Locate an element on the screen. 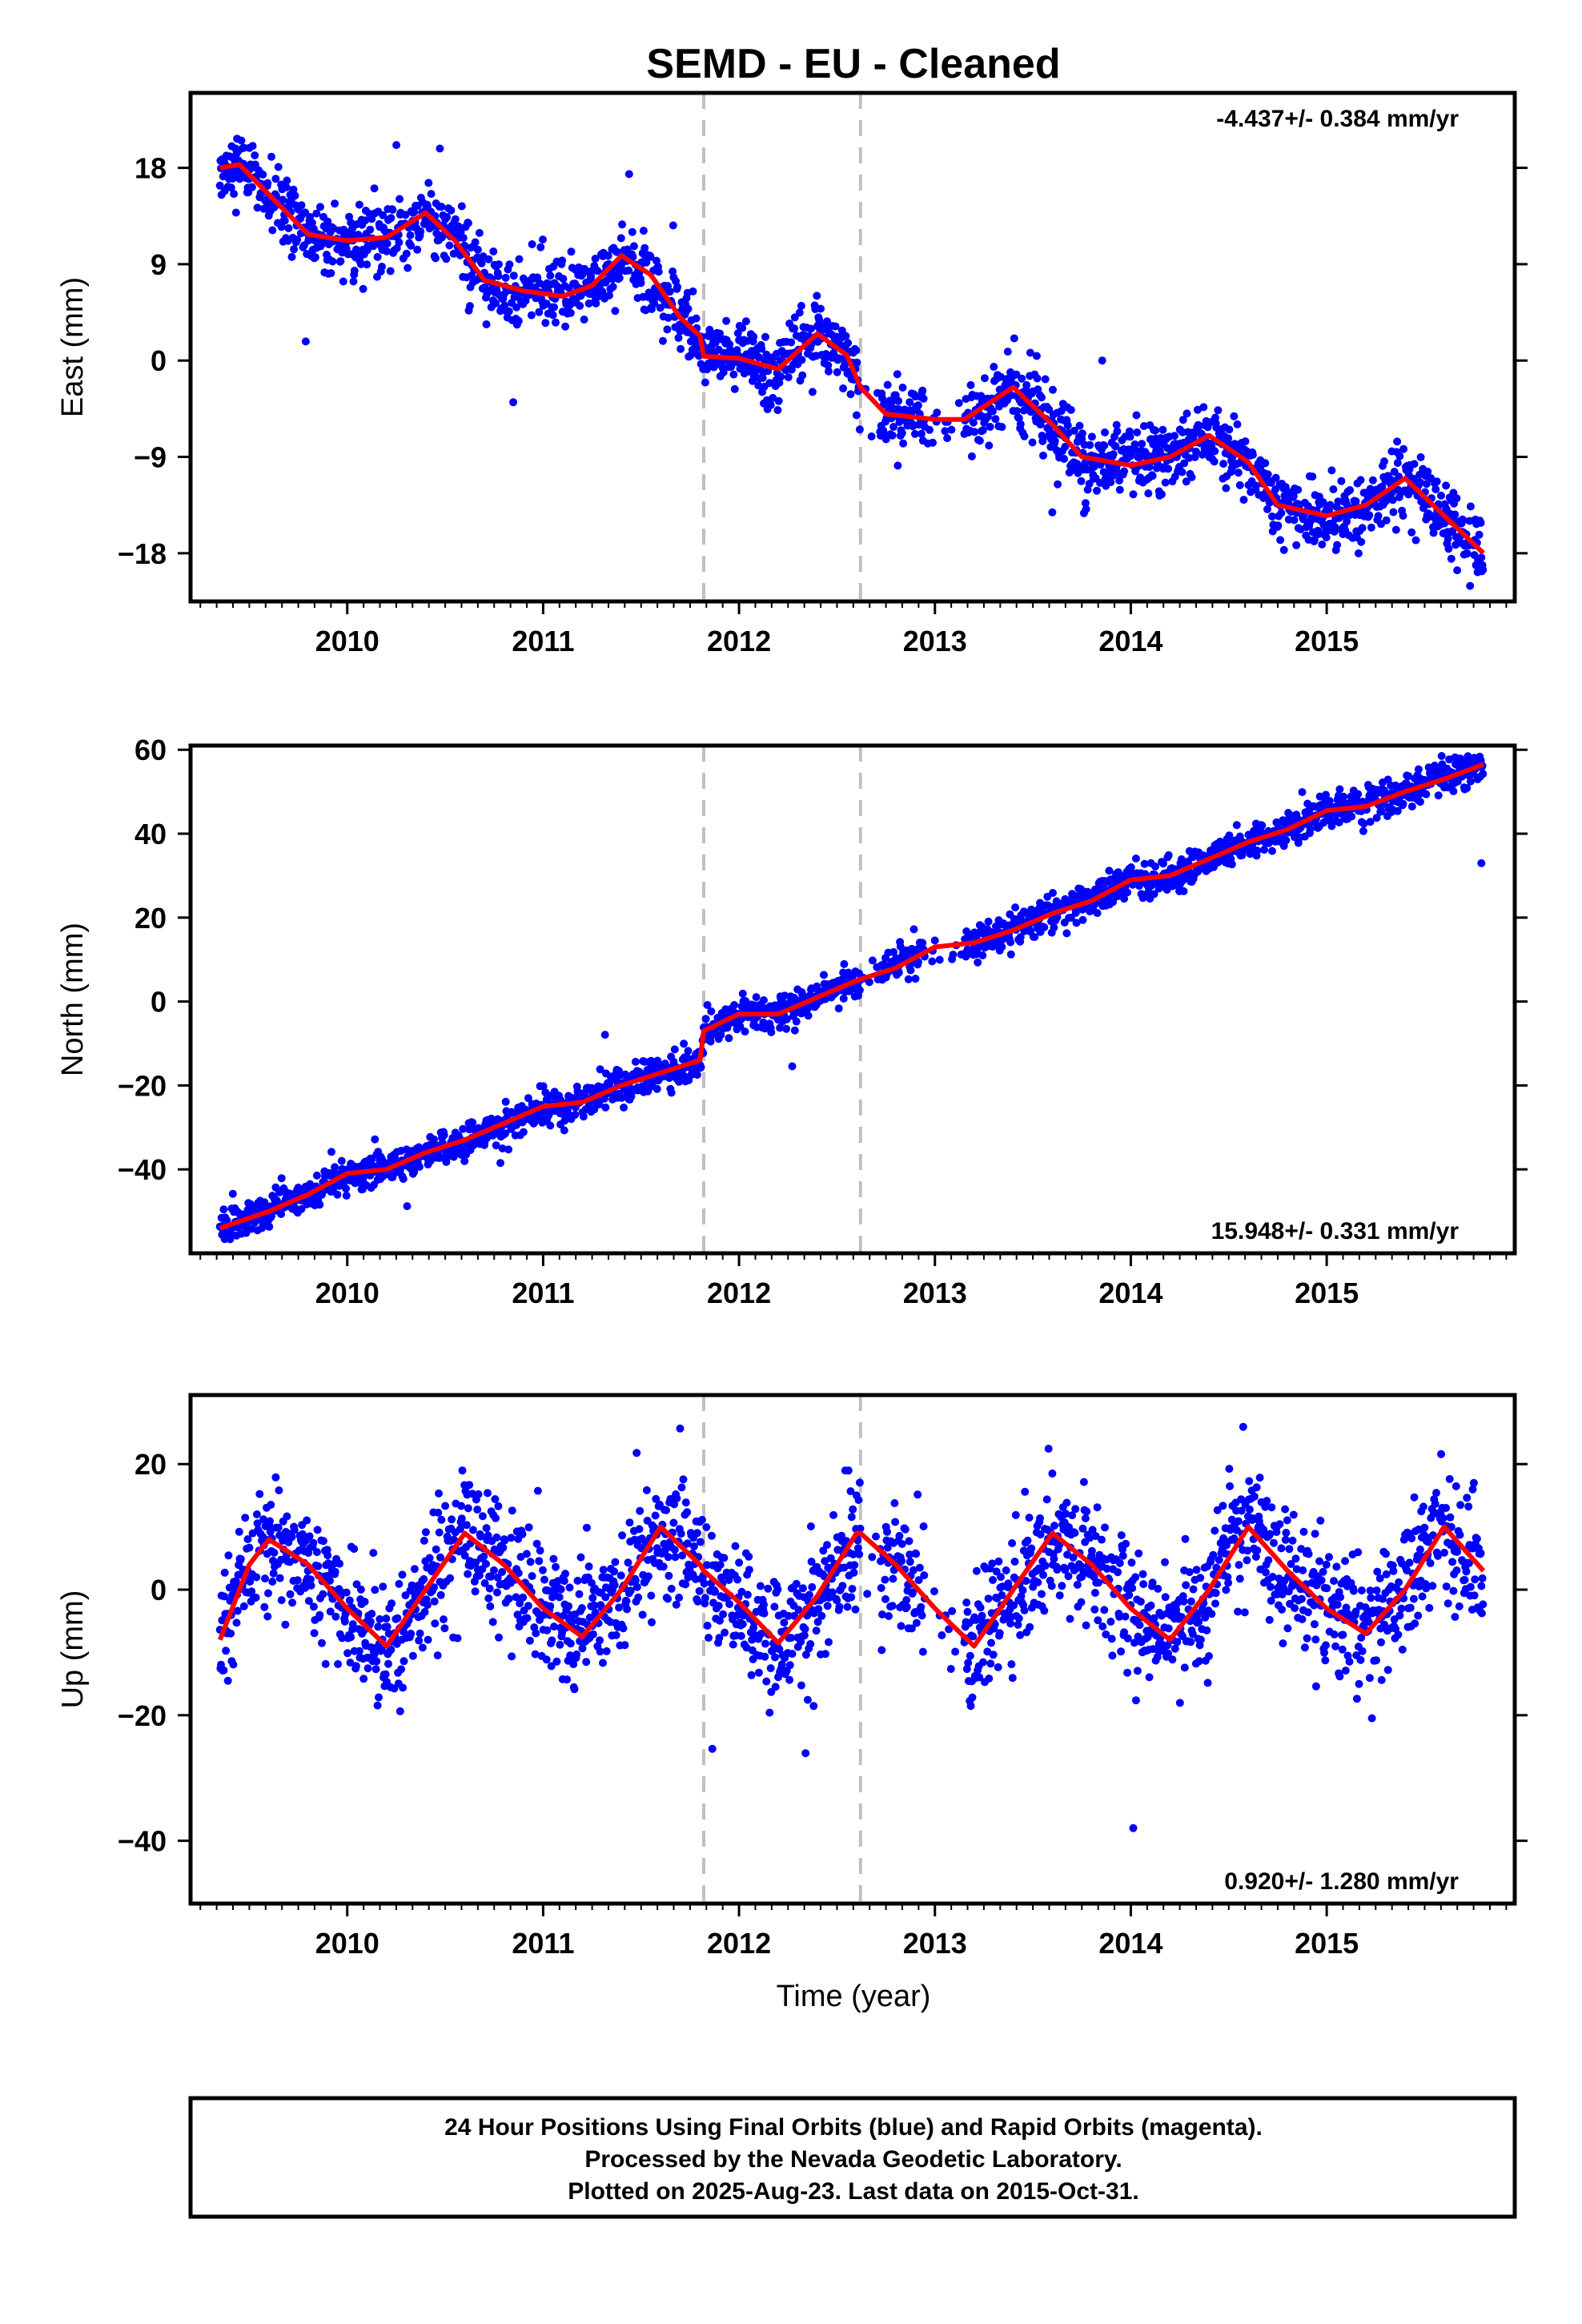 The width and height of the screenshot is (1582, 2324). y-tick-label: −40 is located at coordinates (142, 1169).